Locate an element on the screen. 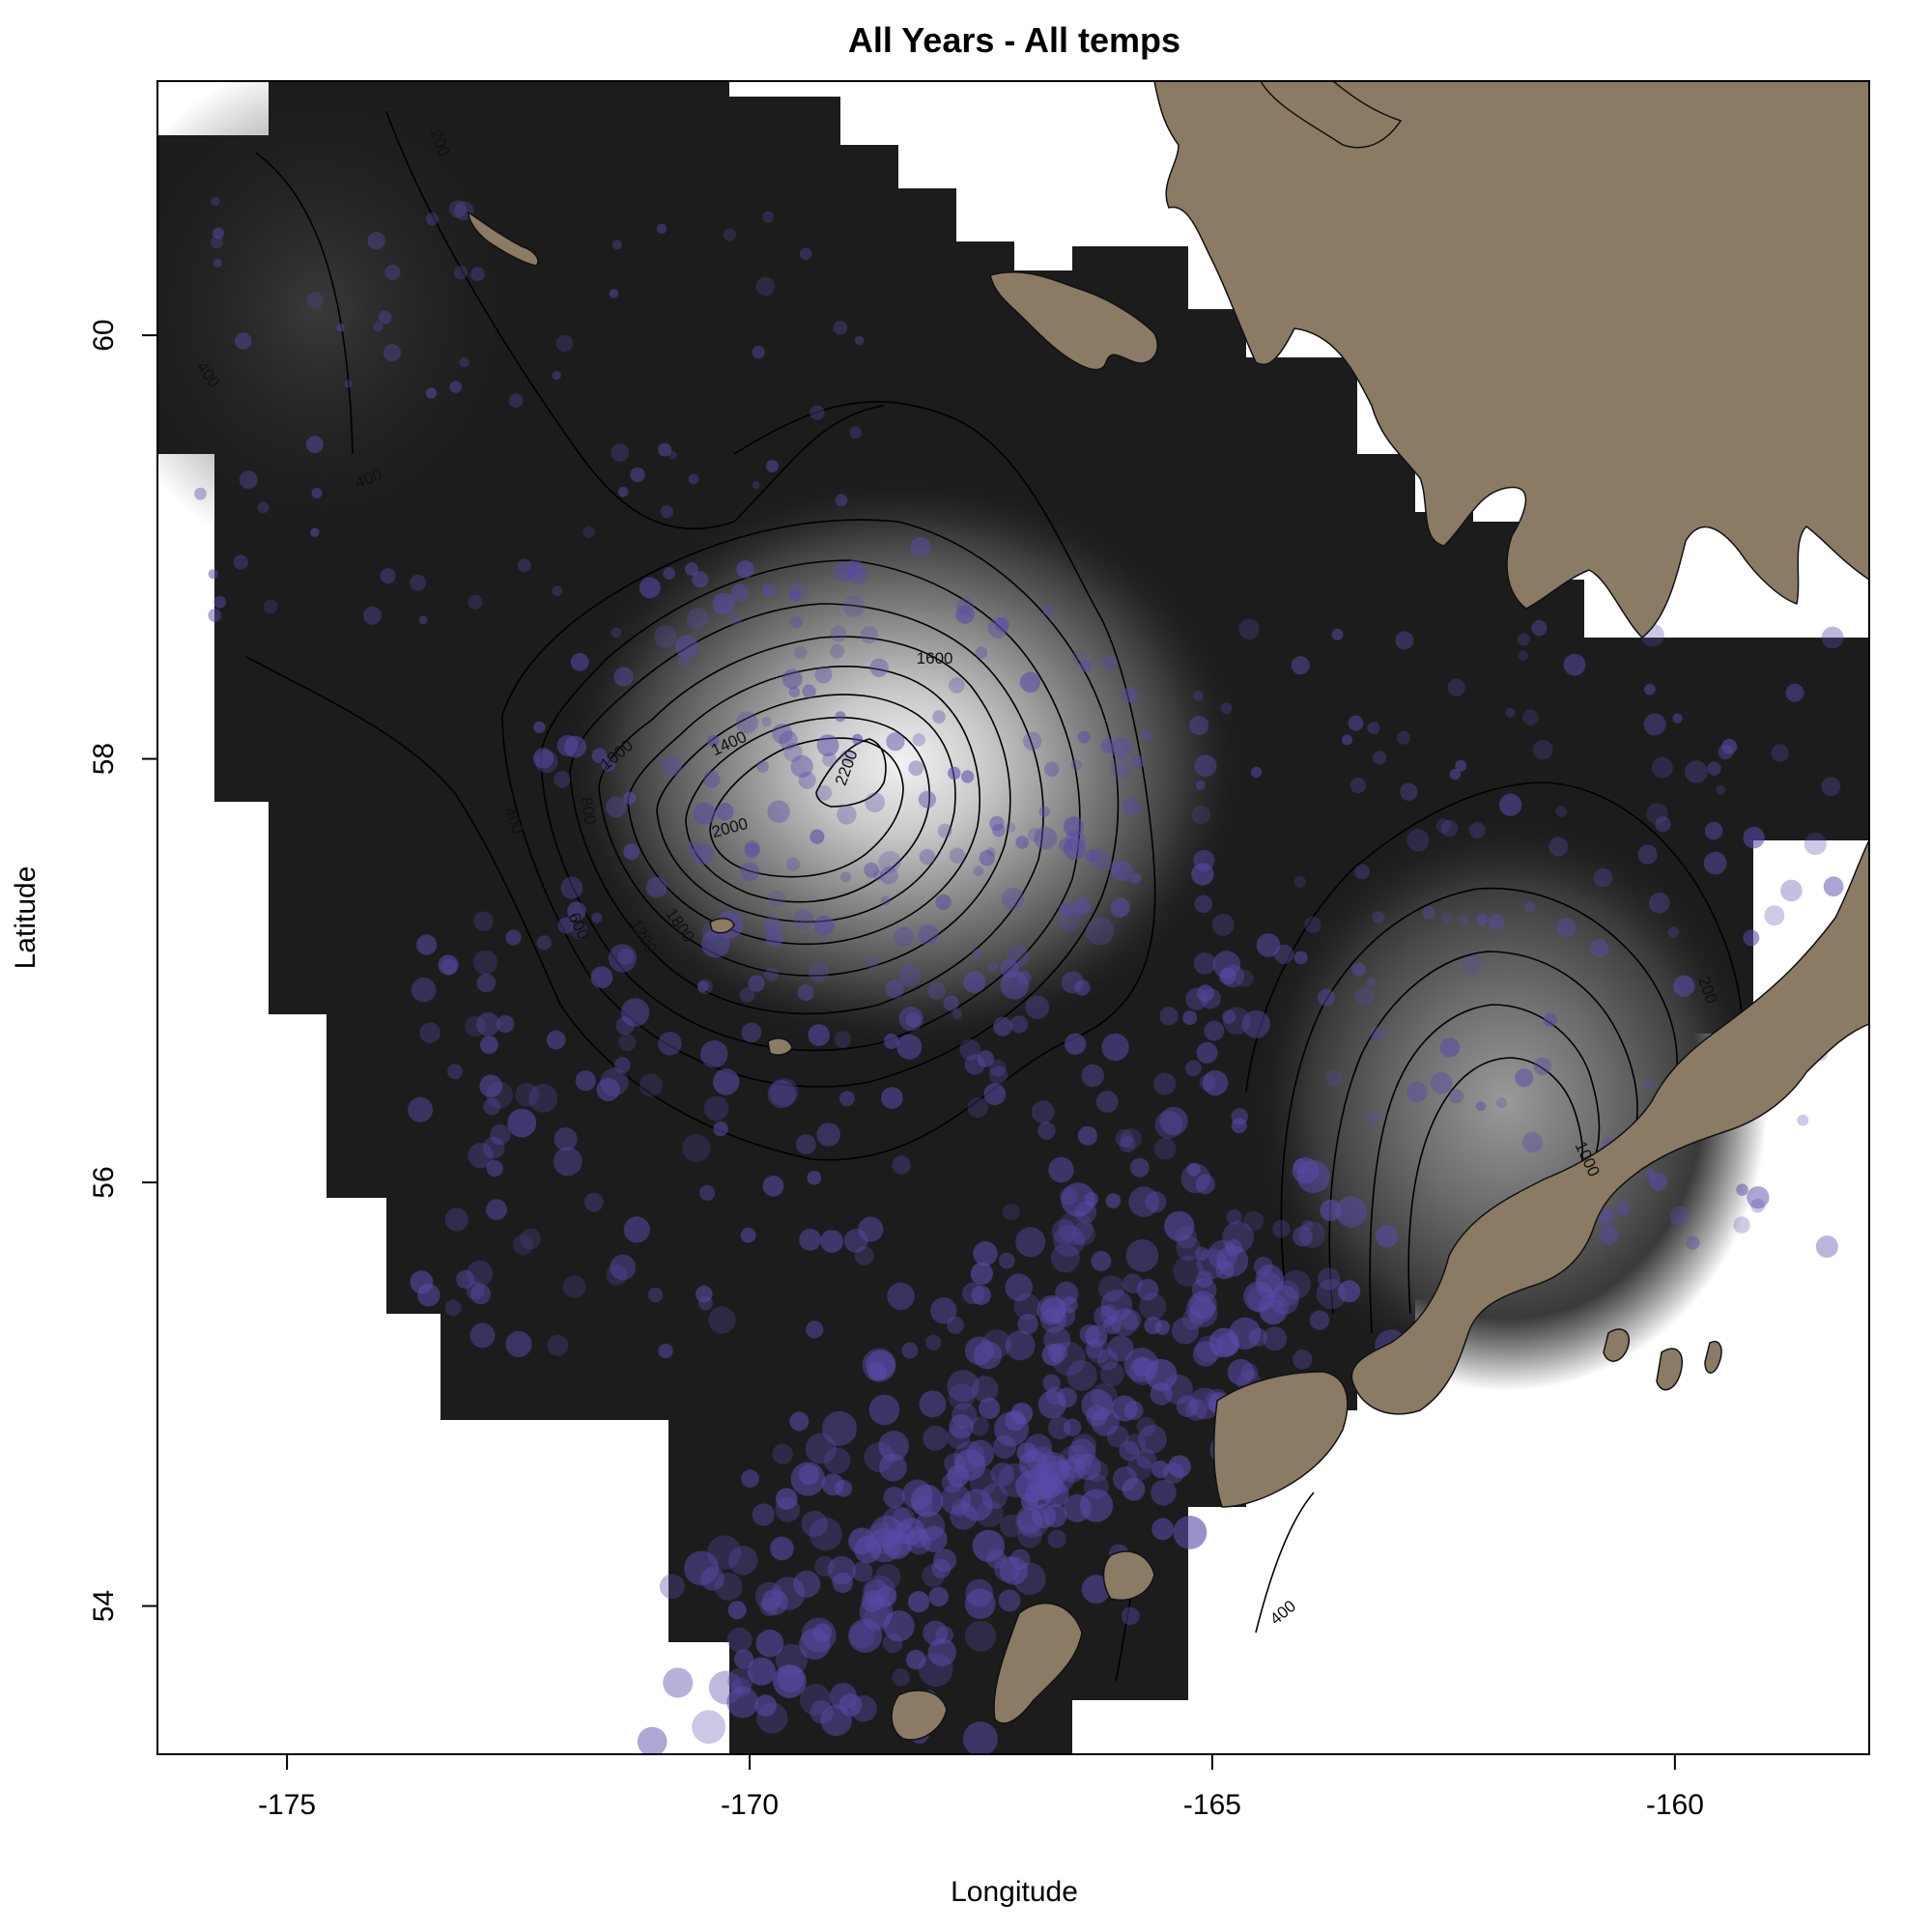  y-tick-label: 60 is located at coordinates (104, 335).